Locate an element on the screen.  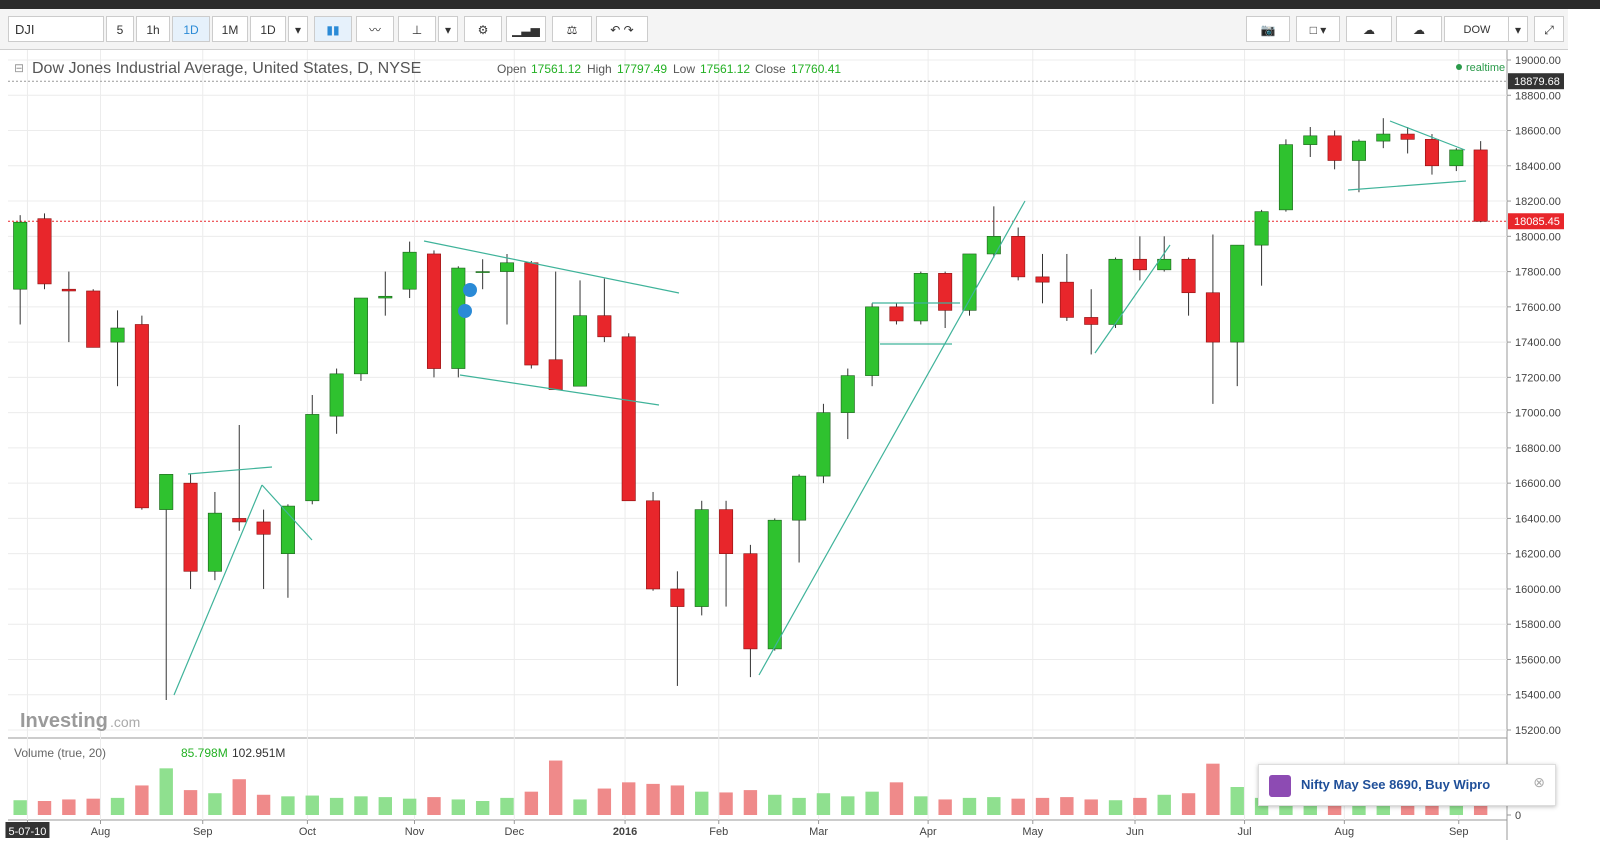
interval-button: 1h is located at coordinates (153, 29).